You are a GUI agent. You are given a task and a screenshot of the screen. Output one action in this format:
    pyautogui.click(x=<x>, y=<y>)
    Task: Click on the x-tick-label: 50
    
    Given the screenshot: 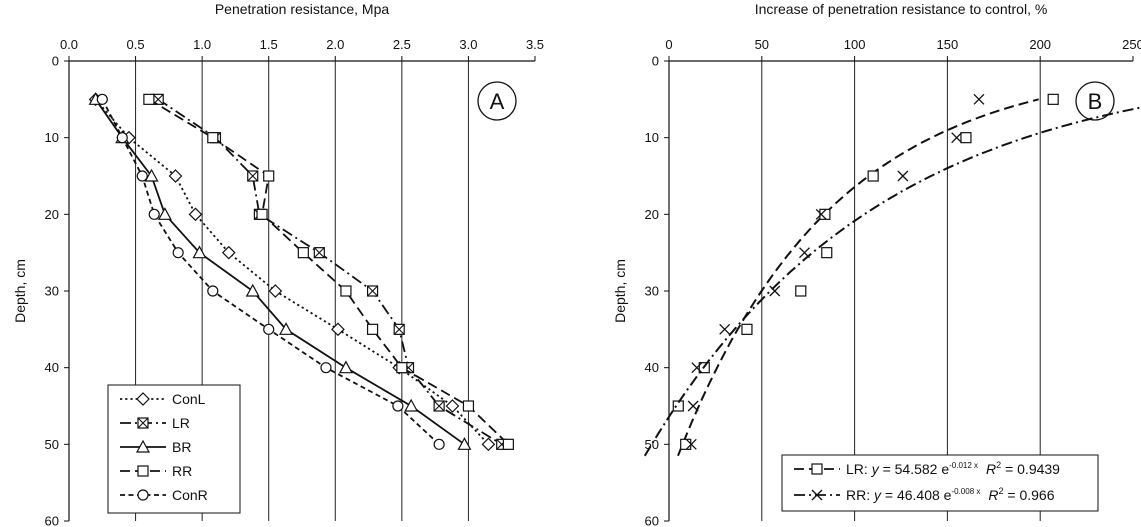 What is the action you would take?
    pyautogui.click(x=762, y=44)
    